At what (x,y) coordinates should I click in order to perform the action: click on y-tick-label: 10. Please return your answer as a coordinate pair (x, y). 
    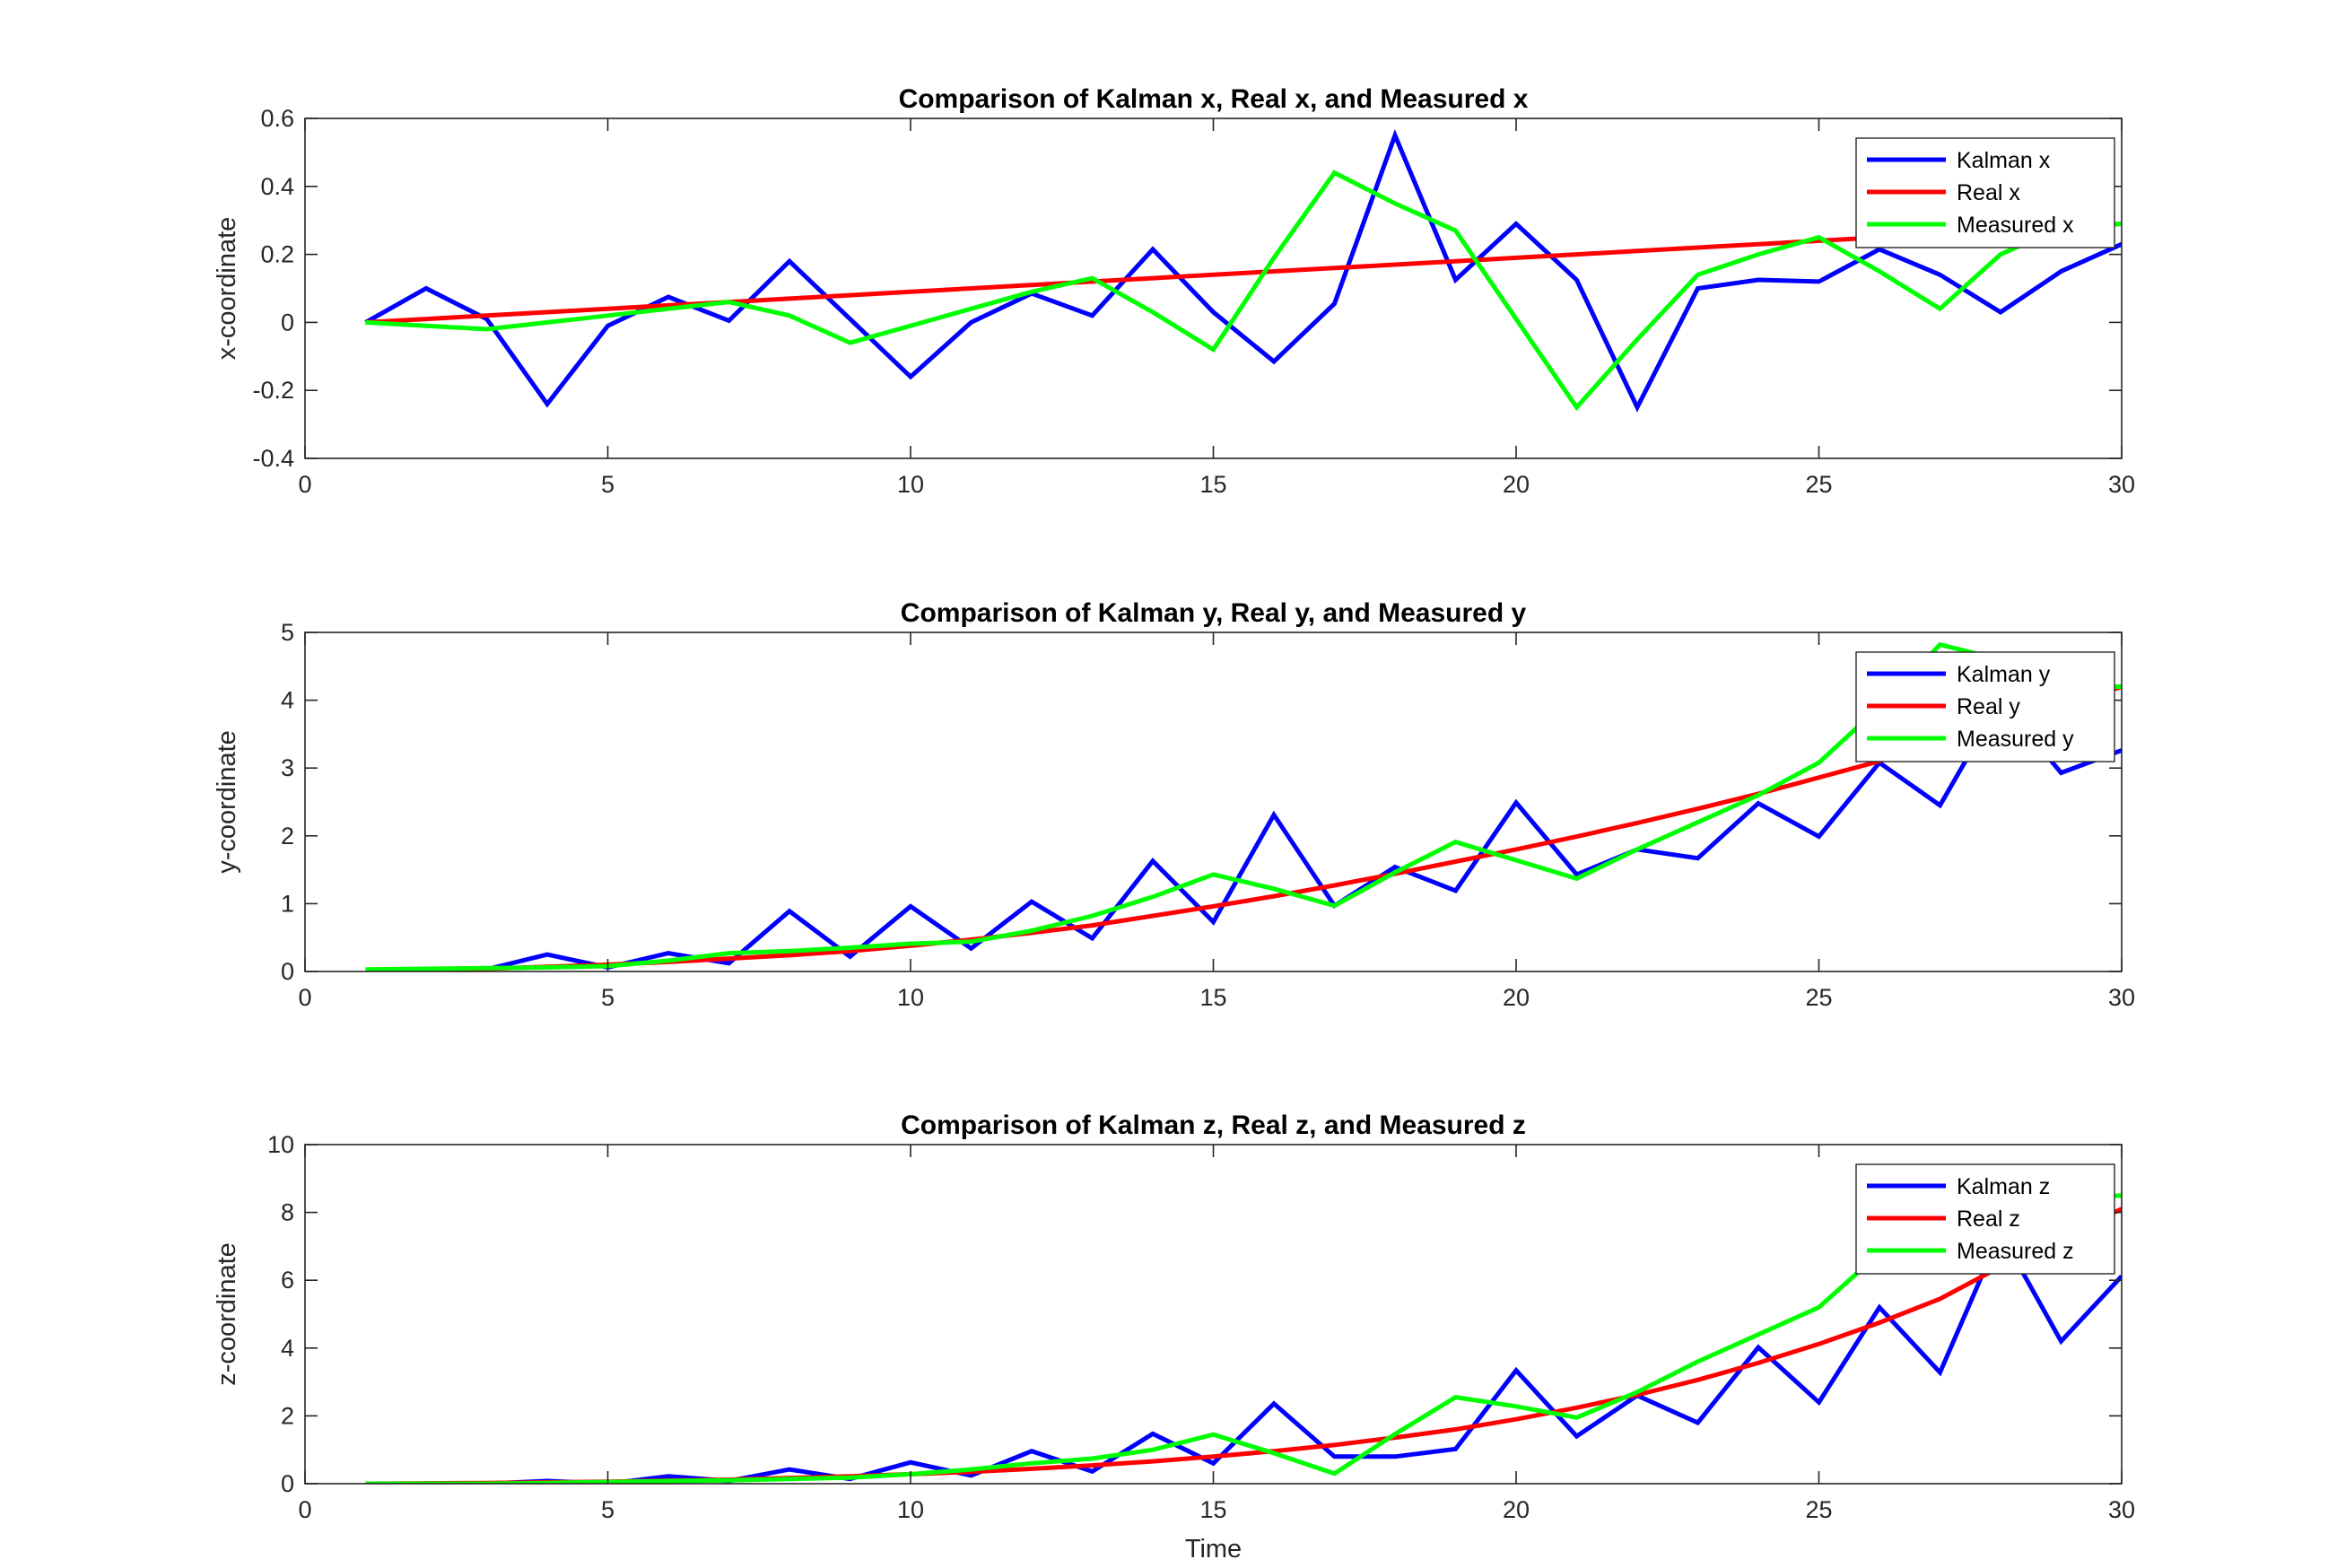
    Looking at the image, I should click on (281, 1144).